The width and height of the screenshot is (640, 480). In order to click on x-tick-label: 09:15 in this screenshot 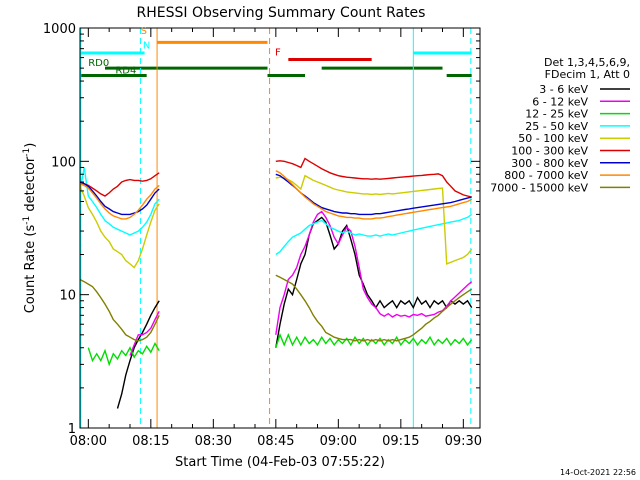, I will do `click(400, 441)`.